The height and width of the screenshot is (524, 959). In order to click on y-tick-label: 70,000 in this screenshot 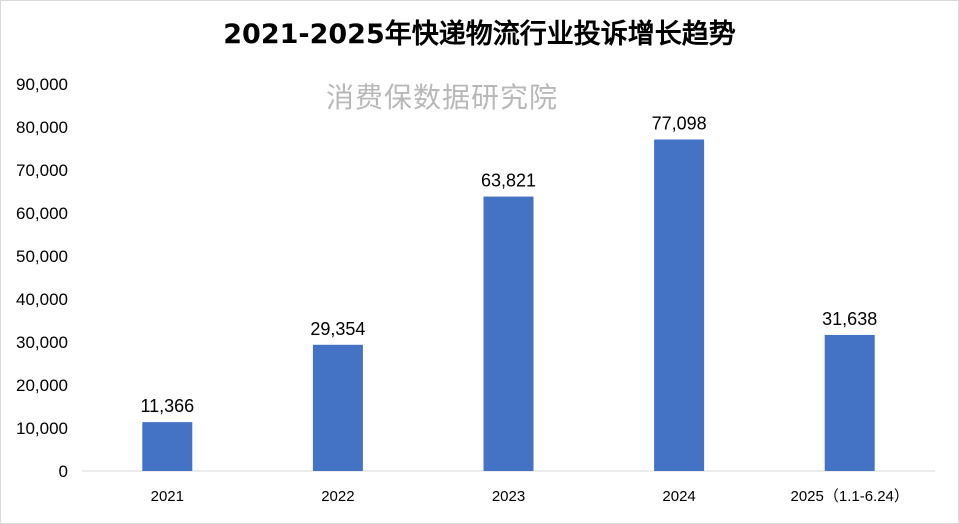, I will do `click(42, 170)`.